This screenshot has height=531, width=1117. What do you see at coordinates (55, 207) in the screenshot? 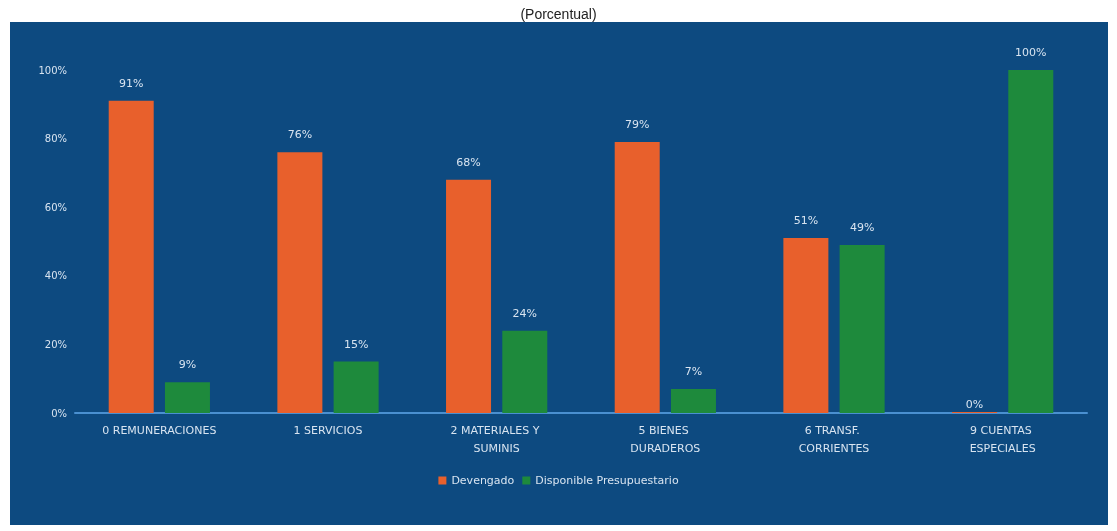
I see `y-tick-label: 60%` at bounding box center [55, 207].